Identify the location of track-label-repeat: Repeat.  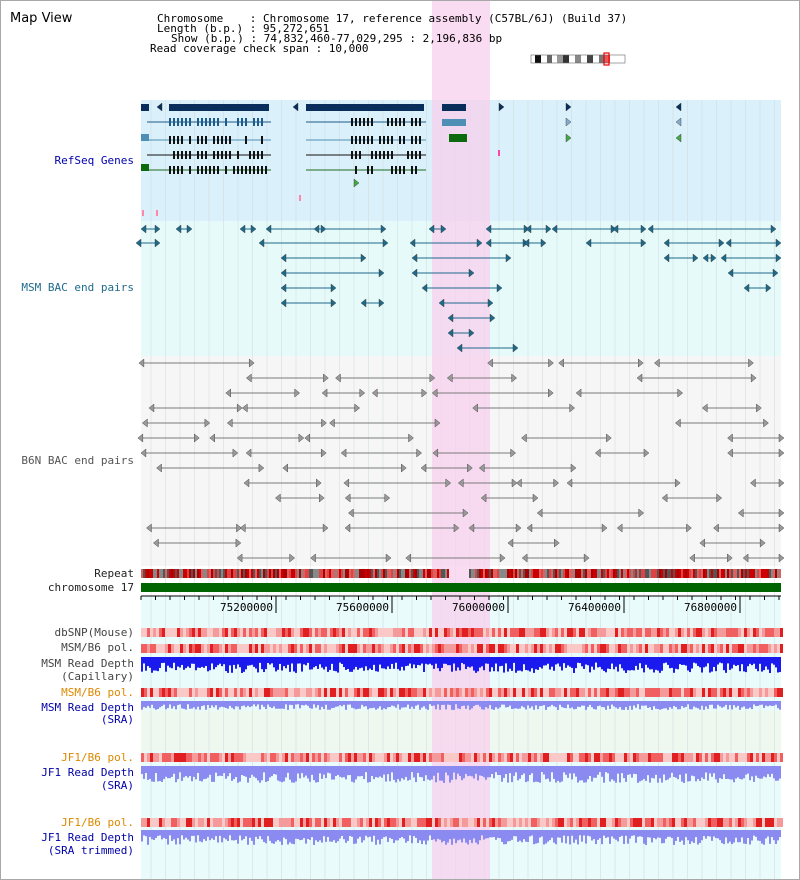
(114, 573).